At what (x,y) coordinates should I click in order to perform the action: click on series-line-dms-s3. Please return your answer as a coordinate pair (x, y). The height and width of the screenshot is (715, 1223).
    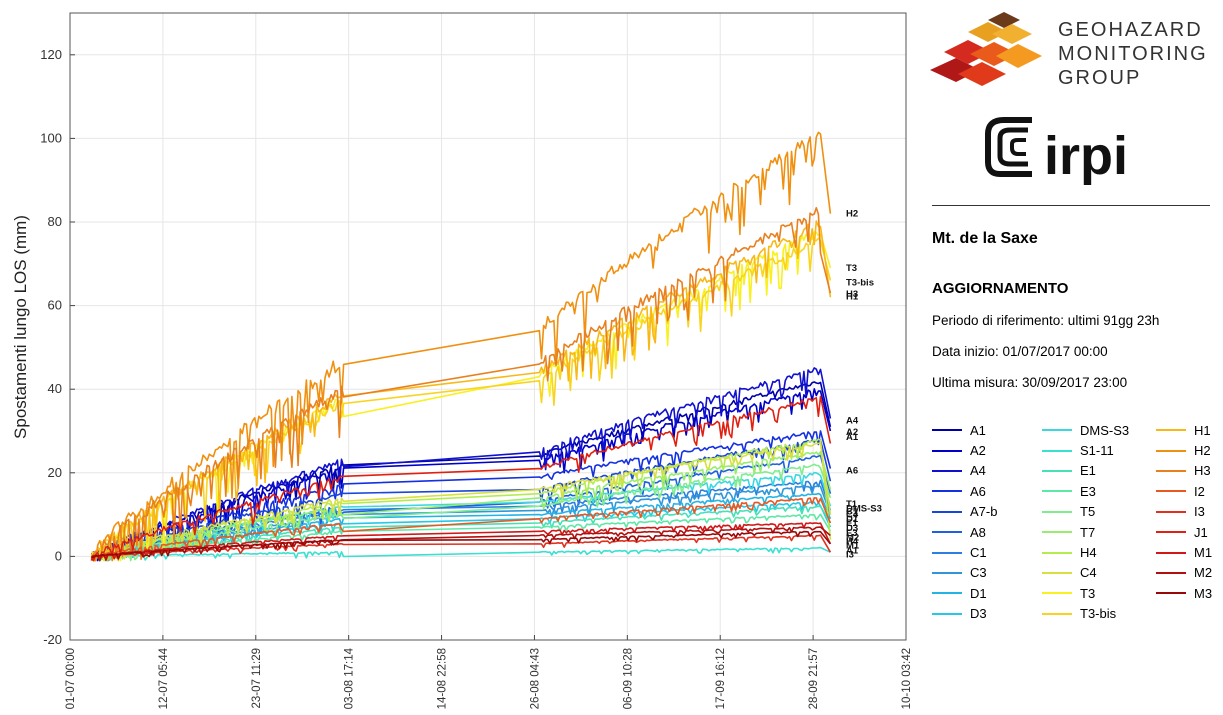
    Looking at the image, I should click on (461, 516).